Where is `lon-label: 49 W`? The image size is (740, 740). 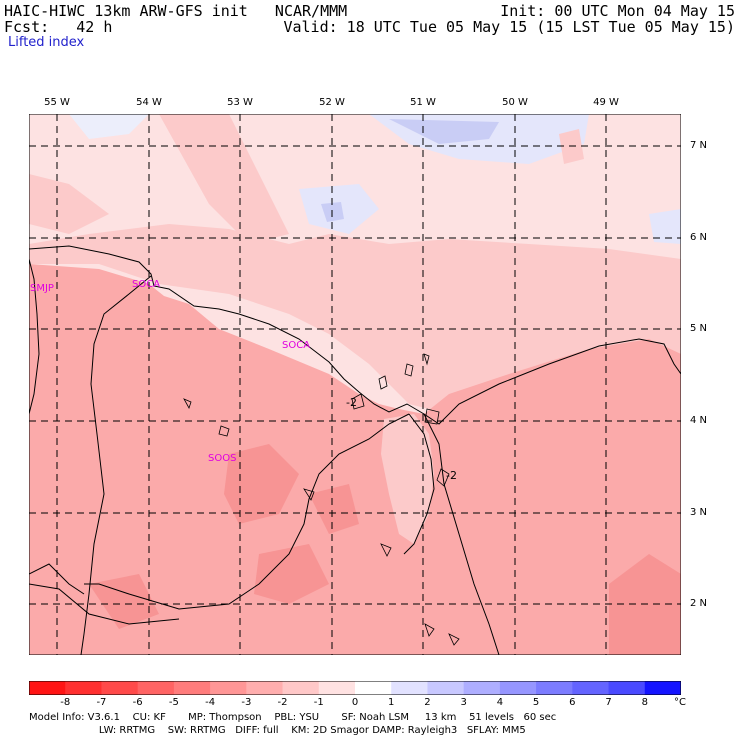 lon-label: 49 W is located at coordinates (606, 102).